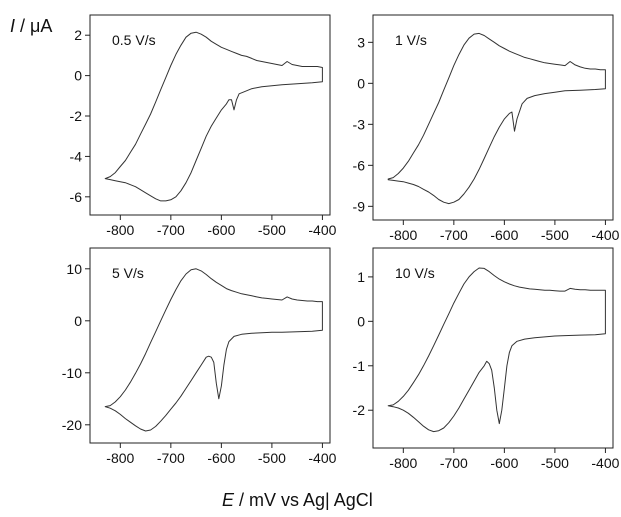 This screenshot has height=517, width=621. What do you see at coordinates (78, 35) in the screenshot?
I see `y-tick-label: 2` at bounding box center [78, 35].